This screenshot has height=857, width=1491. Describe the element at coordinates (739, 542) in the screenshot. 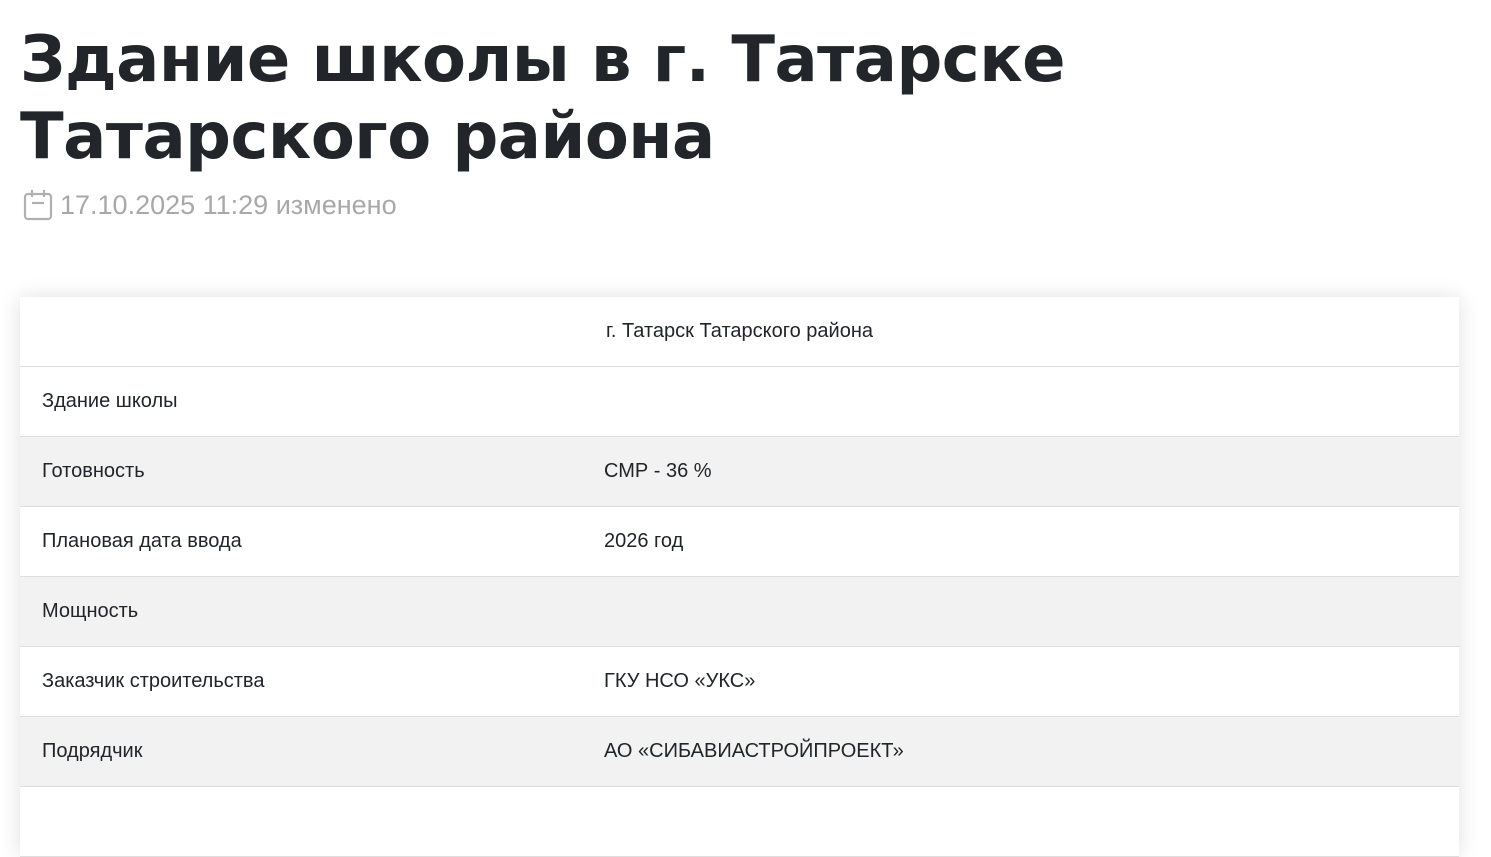

I see `table-row: Плановая дата ввода 2026 год` at that location.